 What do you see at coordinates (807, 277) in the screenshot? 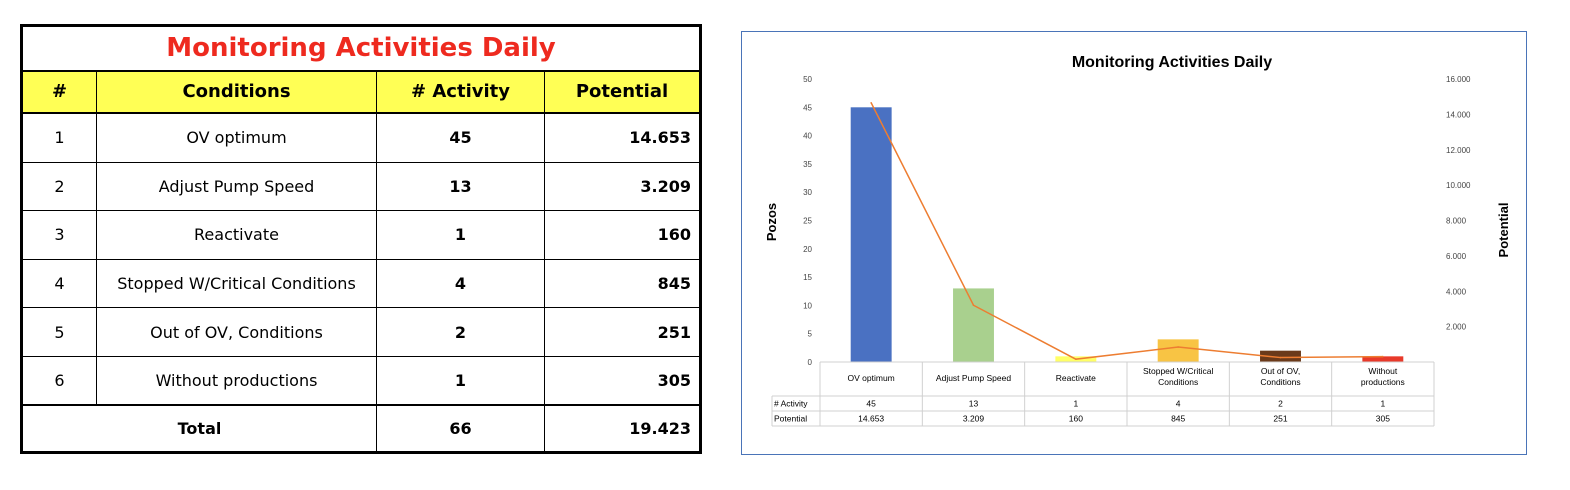
I see `y-tick-left: 15` at bounding box center [807, 277].